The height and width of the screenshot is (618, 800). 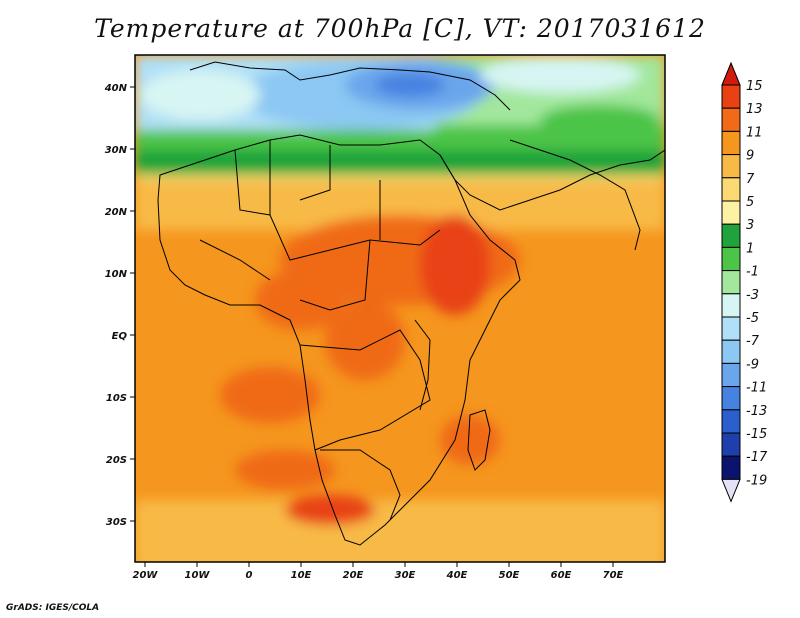 I want to click on lon-tick-label: 50E, so click(x=509, y=575).